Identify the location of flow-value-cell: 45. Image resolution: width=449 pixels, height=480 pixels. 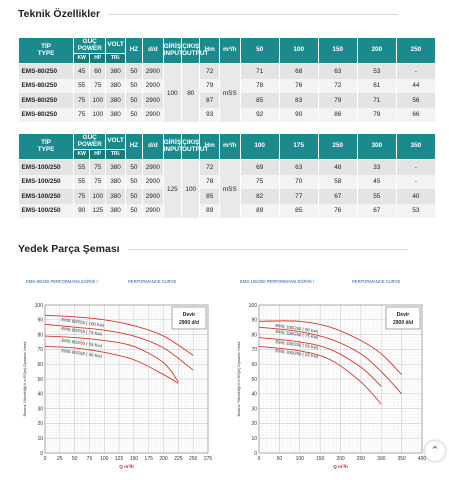
(377, 181).